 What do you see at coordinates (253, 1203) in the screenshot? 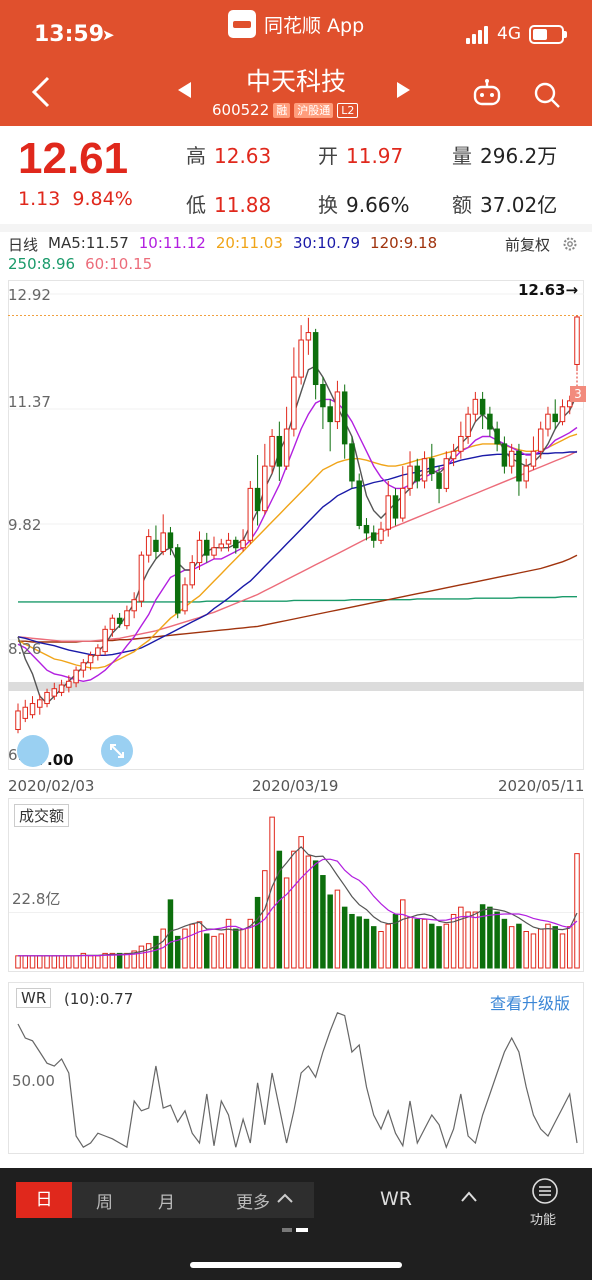
I see `period-more: 更多` at bounding box center [253, 1203].